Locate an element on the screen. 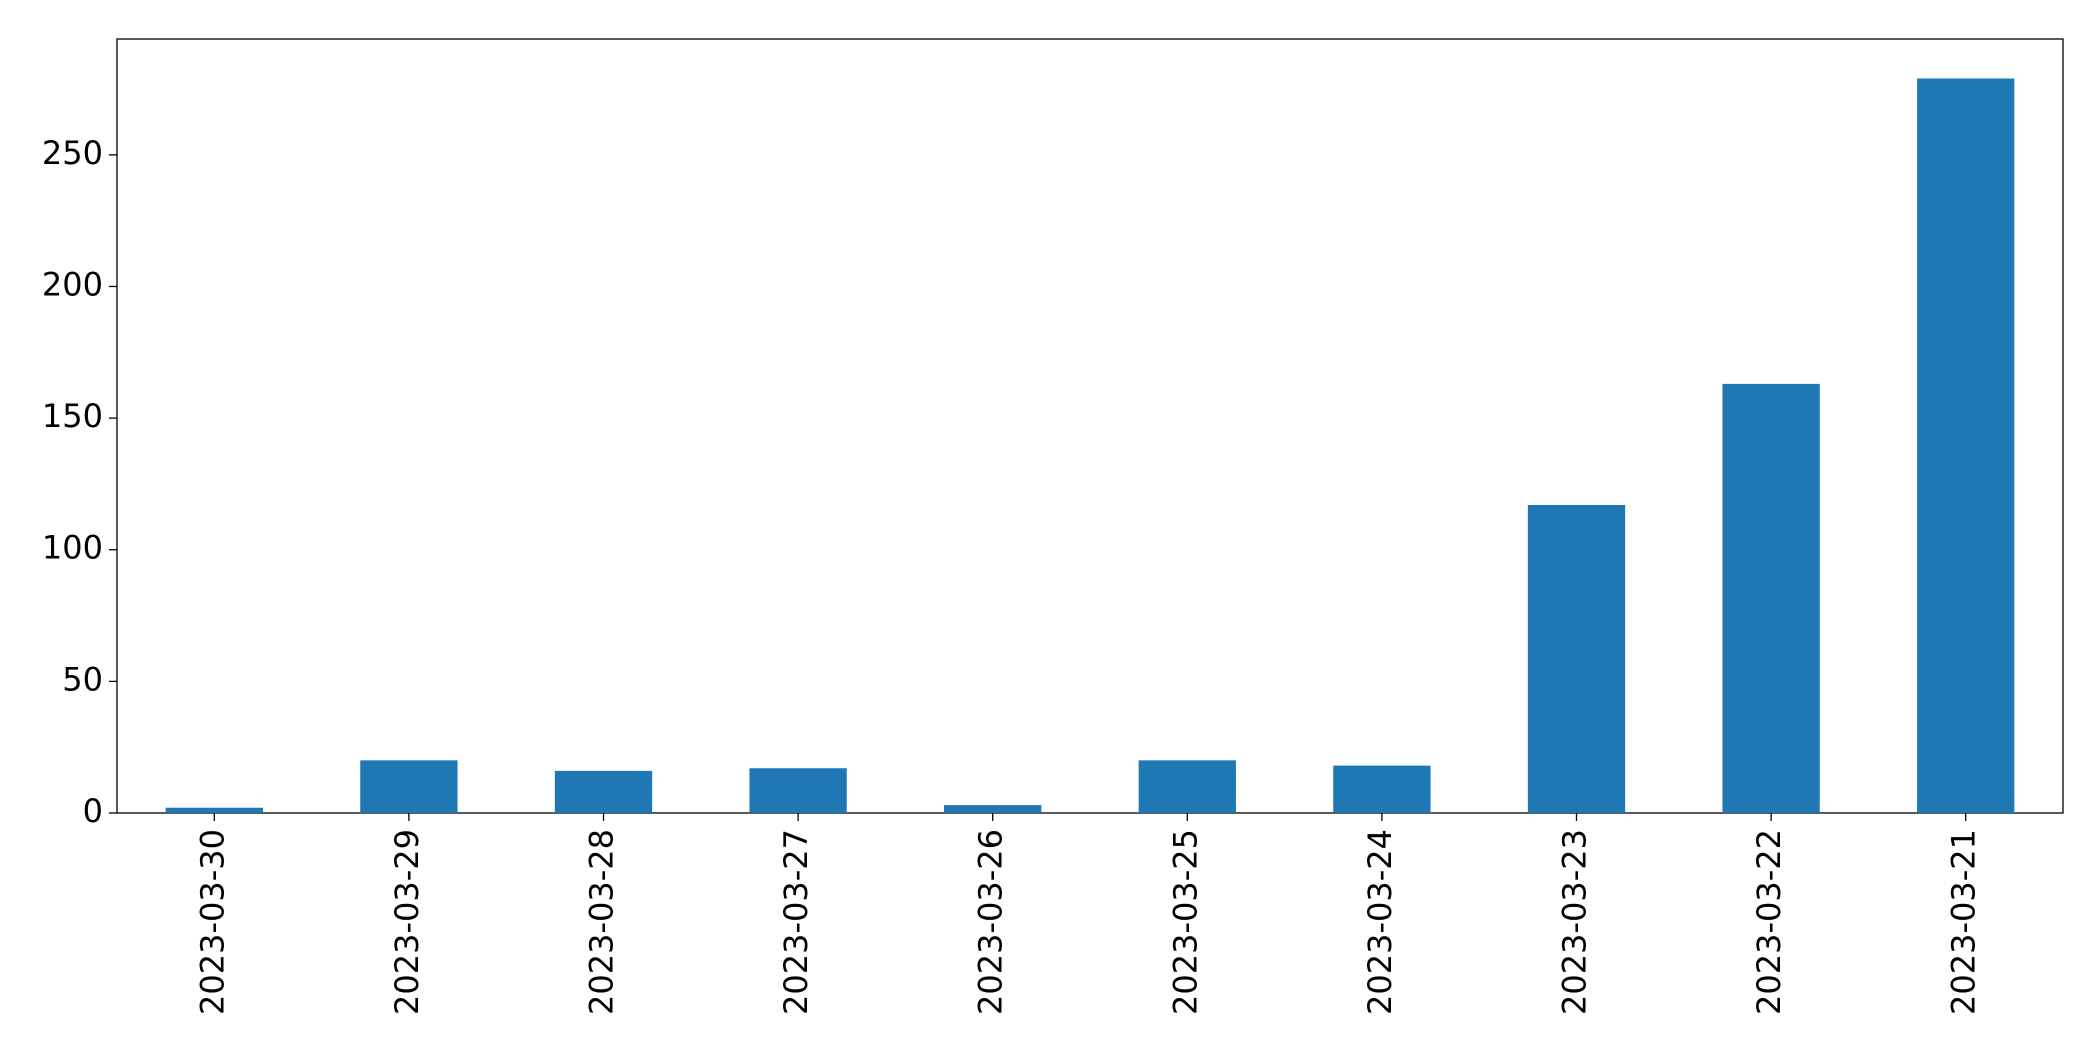 Image resolution: width=2093 pixels, height=1061 pixels. x-tick-label: 2023-03-21 is located at coordinates (1964, 922).